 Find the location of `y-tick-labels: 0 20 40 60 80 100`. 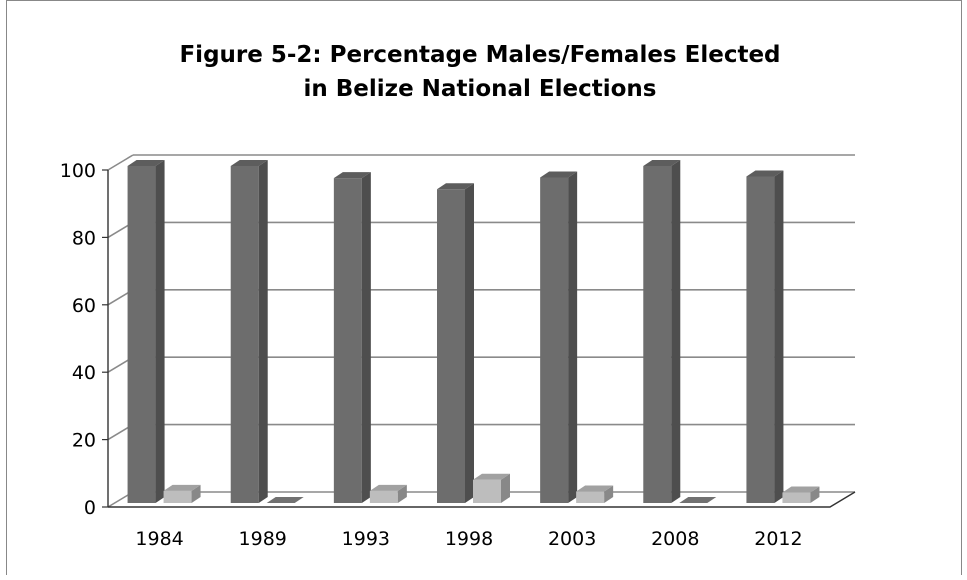

y-tick-labels: 0 20 40 60 80 100 is located at coordinates (78, 339).